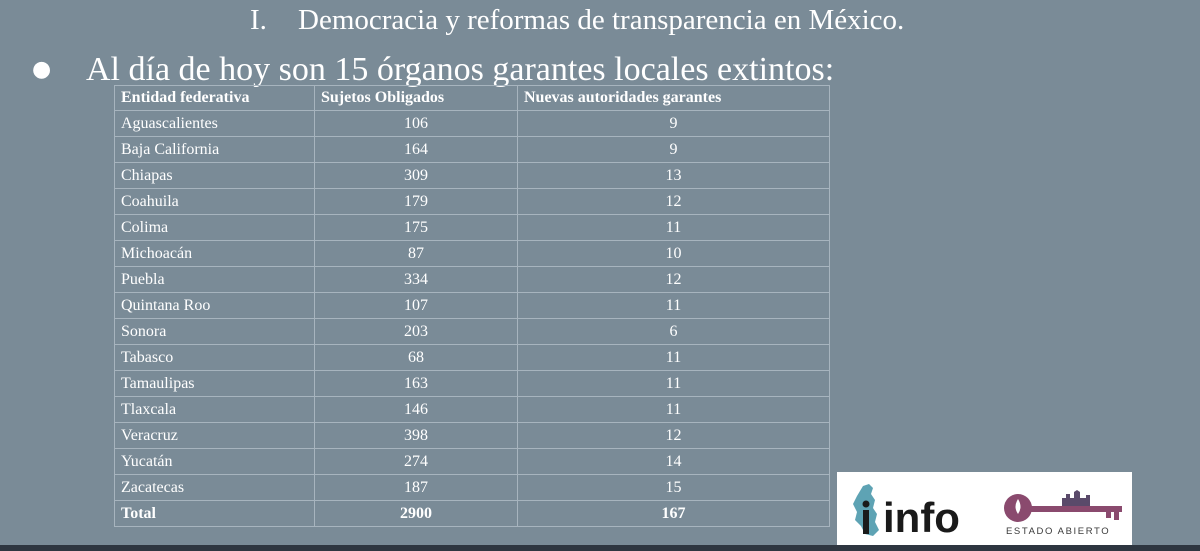 The height and width of the screenshot is (551, 1200). Describe the element at coordinates (1076, 509) in the screenshot. I see `key-shaft-icon` at that location.